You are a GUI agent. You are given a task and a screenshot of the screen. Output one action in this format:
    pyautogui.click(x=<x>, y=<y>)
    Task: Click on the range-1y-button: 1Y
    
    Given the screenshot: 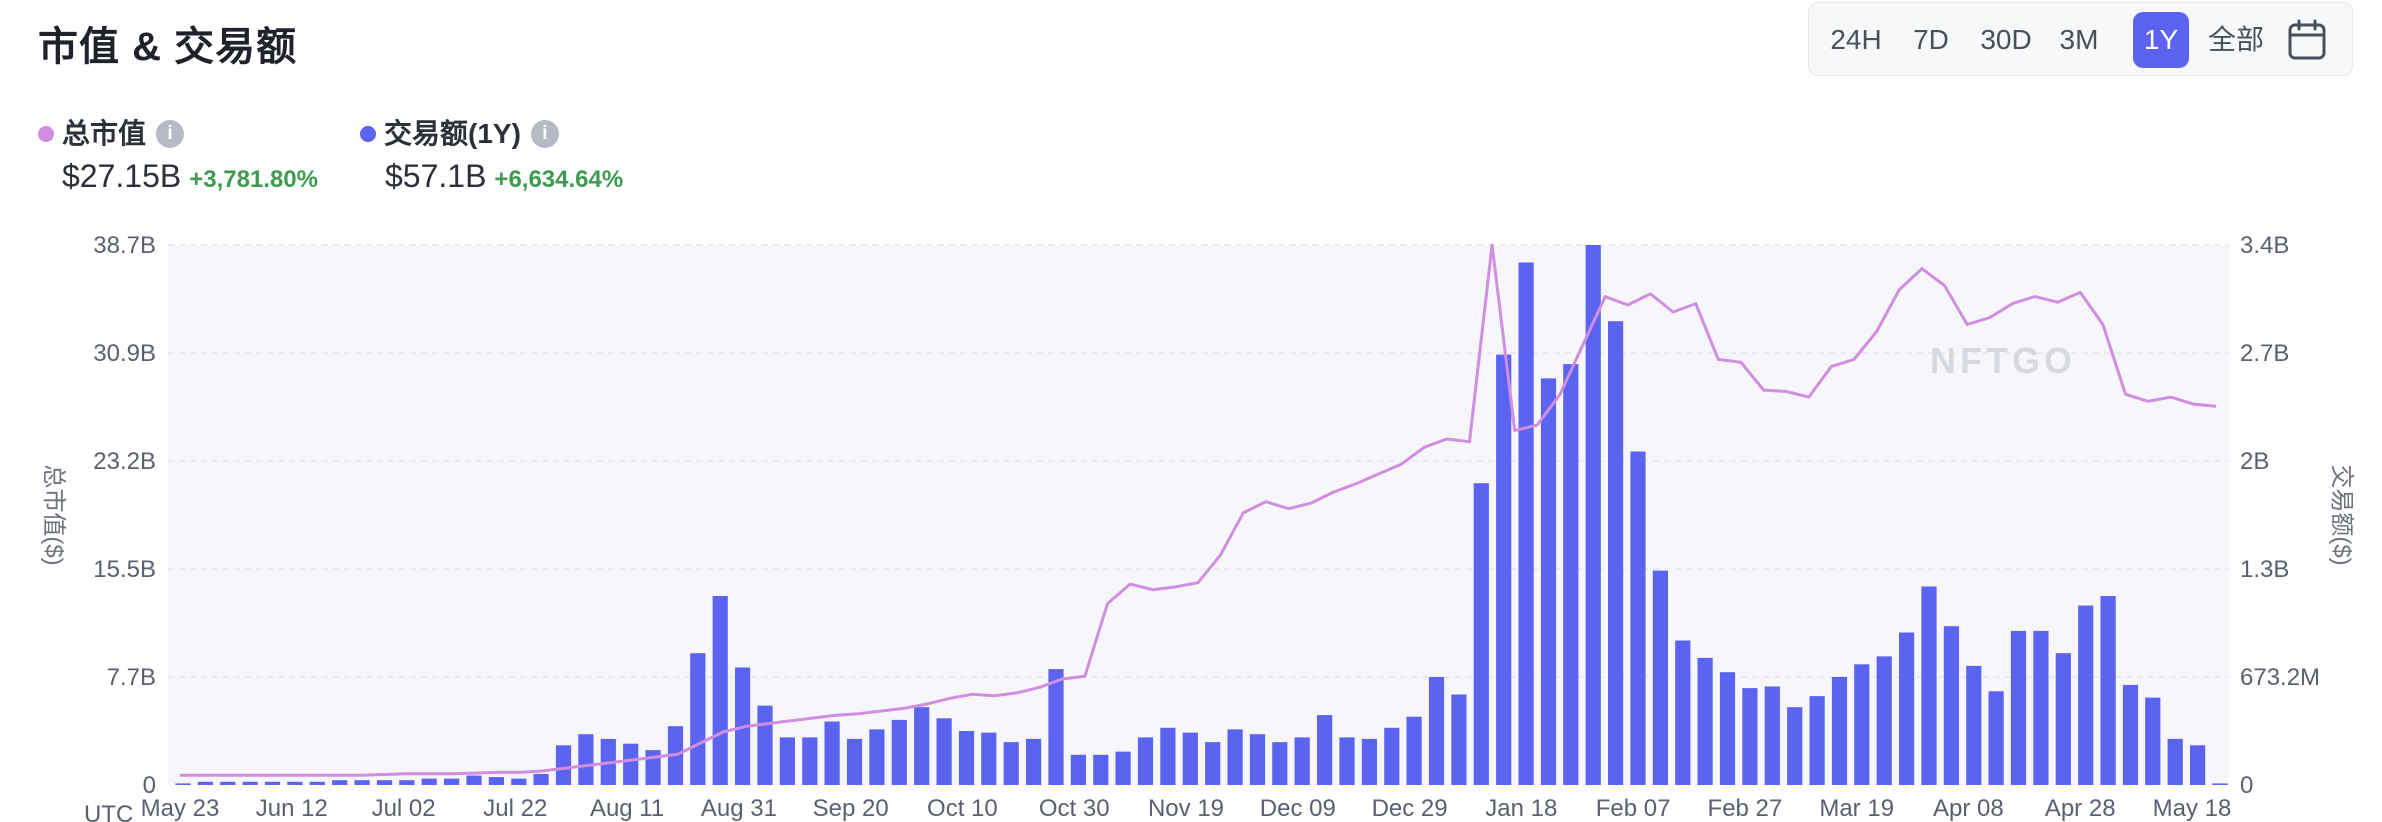 What is the action you would take?
    pyautogui.click(x=2161, y=40)
    